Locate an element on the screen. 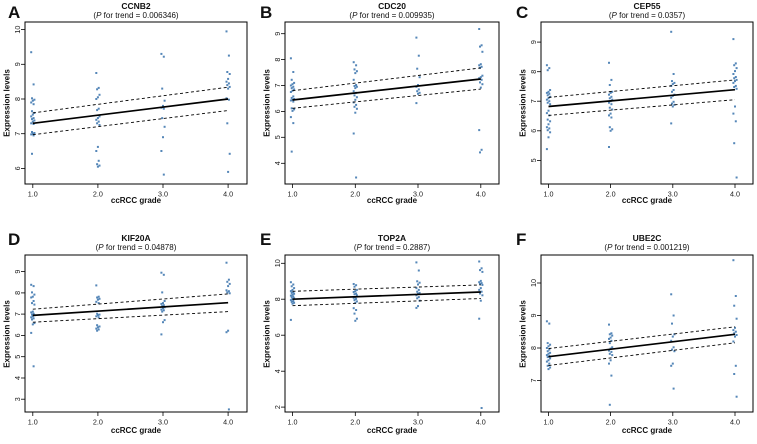 The height and width of the screenshot is (444, 757). scatter-plot: 1.0 2.0 3.0 4.0 5 6 7 8 9 is located at coordinates (641, 110).